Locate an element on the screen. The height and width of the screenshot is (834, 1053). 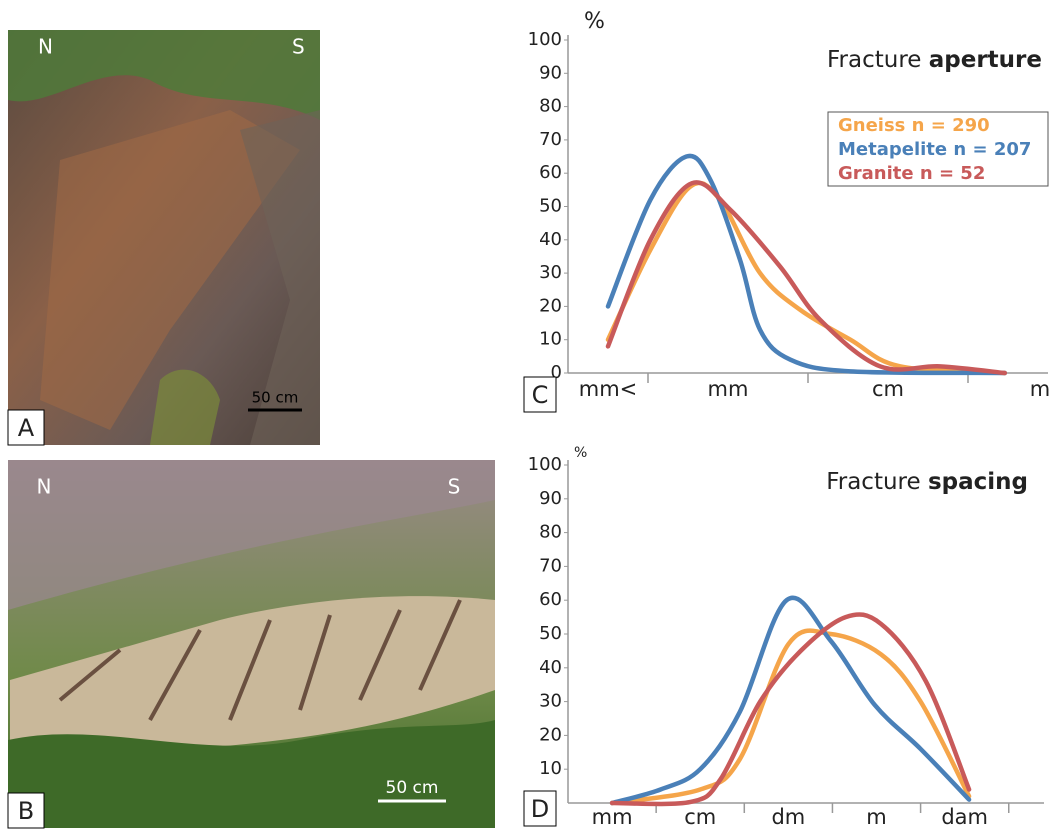
fractures is located at coordinates (260, 660).